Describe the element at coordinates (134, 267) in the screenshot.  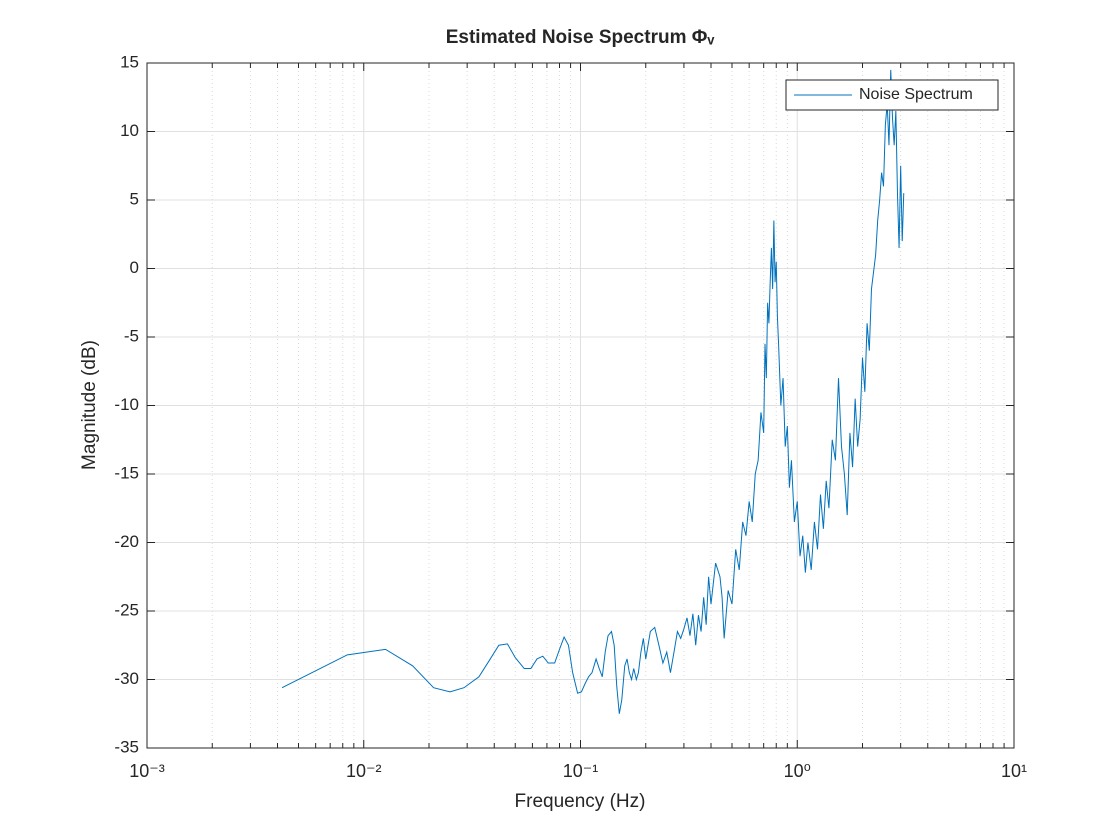
I see `y-tick-label: 0` at that location.